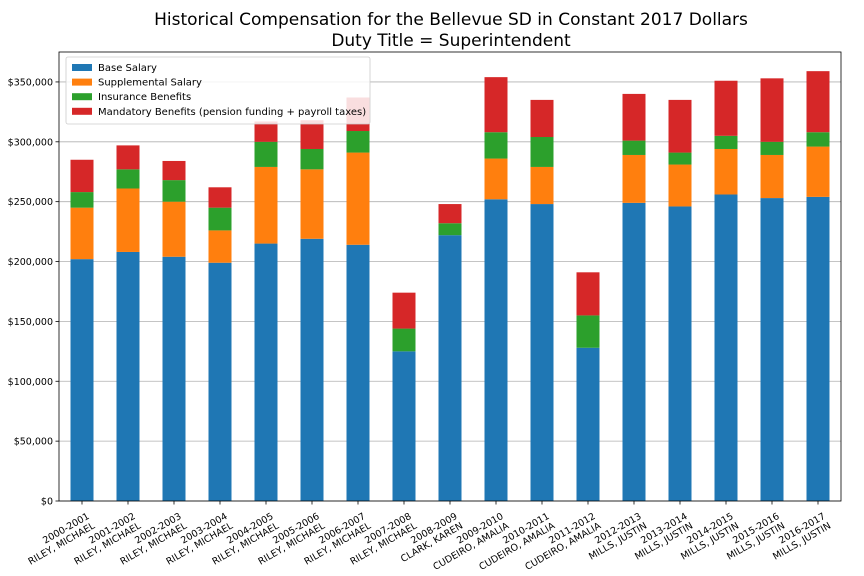 This screenshot has height=576, width=864. What do you see at coordinates (30, 322) in the screenshot?
I see `y-tick-label: $150,000` at bounding box center [30, 322].